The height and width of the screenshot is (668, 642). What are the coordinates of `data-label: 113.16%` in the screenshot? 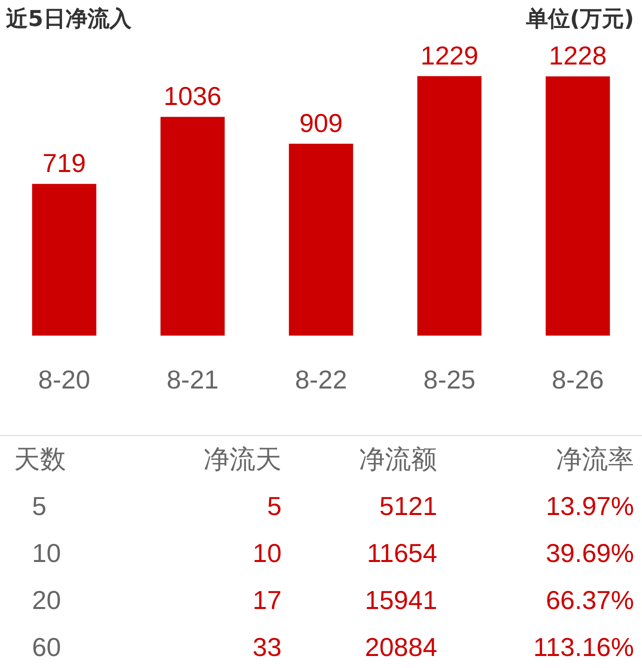 It's located at (583, 647).